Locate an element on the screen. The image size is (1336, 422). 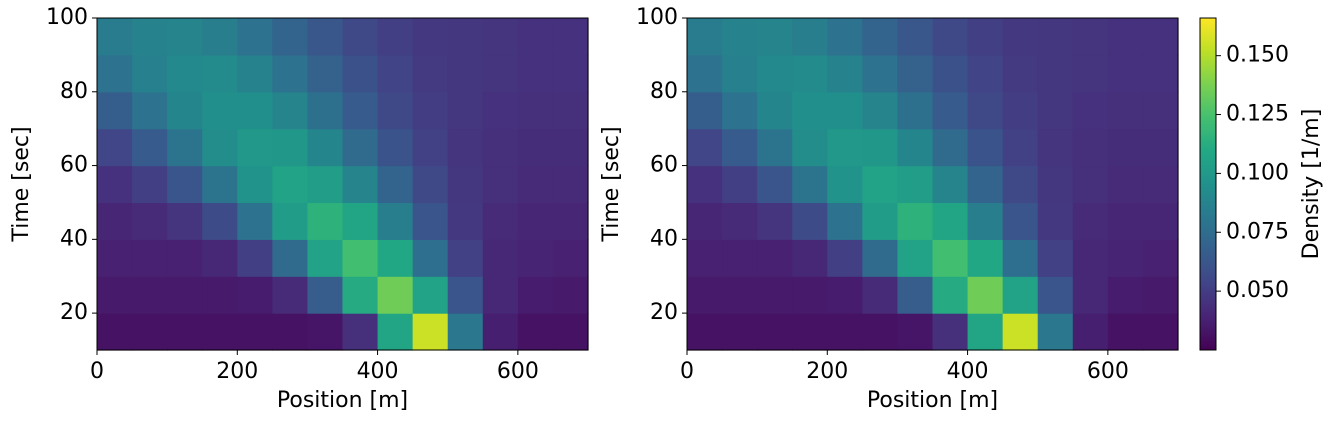
x-tick-label: 0 is located at coordinates (97, 371).